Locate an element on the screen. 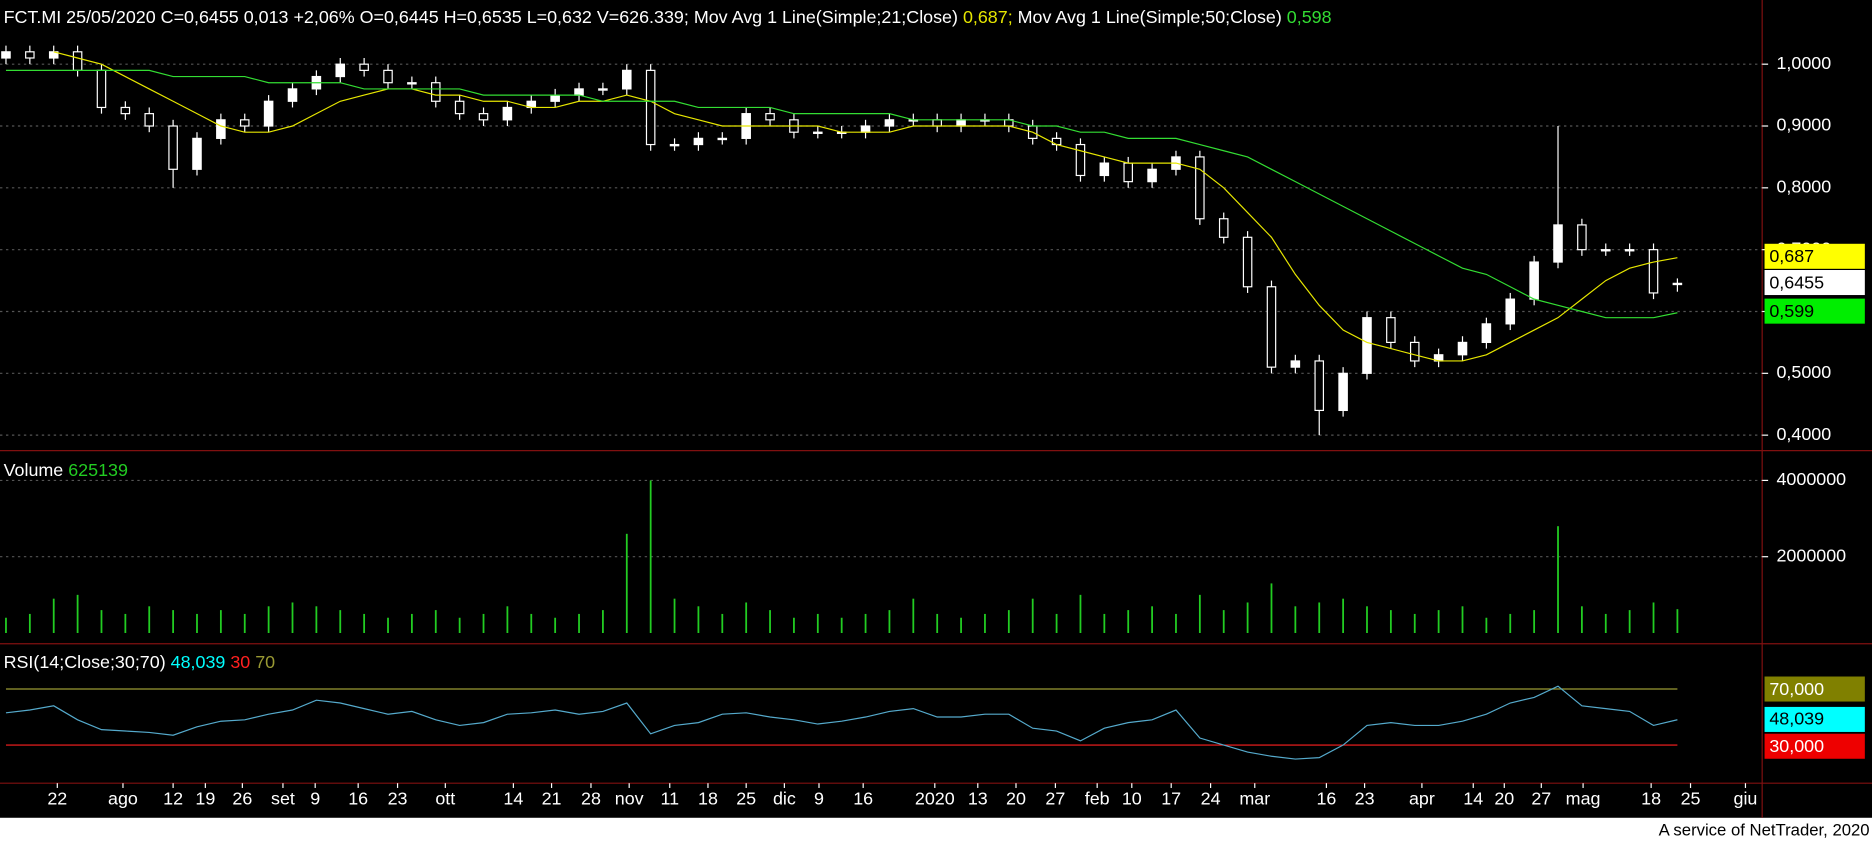 The image size is (1872, 844). x-tick-label: giu is located at coordinates (1746, 799).